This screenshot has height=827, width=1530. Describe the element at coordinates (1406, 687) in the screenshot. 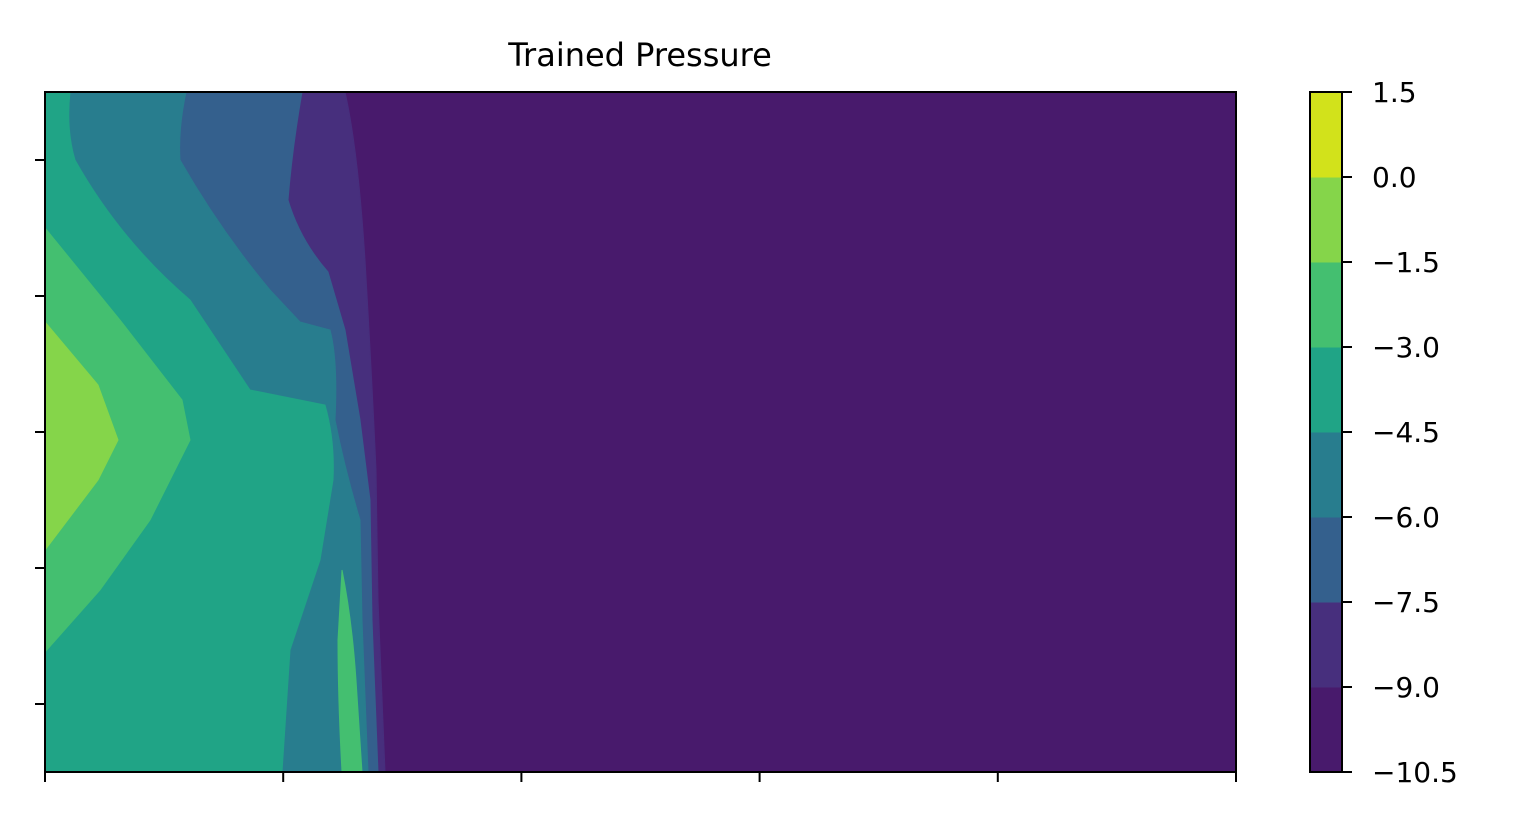

I see `colorbar-tick-label: −9.0` at that location.